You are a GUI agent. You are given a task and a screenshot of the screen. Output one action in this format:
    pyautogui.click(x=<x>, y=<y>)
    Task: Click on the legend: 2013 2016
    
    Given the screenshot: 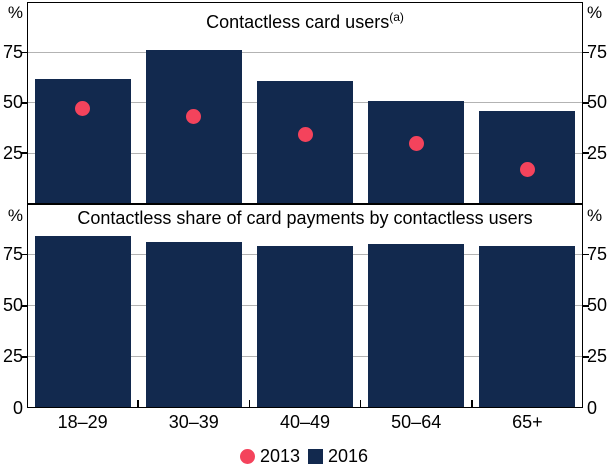 What is the action you would take?
    pyautogui.click(x=304, y=456)
    